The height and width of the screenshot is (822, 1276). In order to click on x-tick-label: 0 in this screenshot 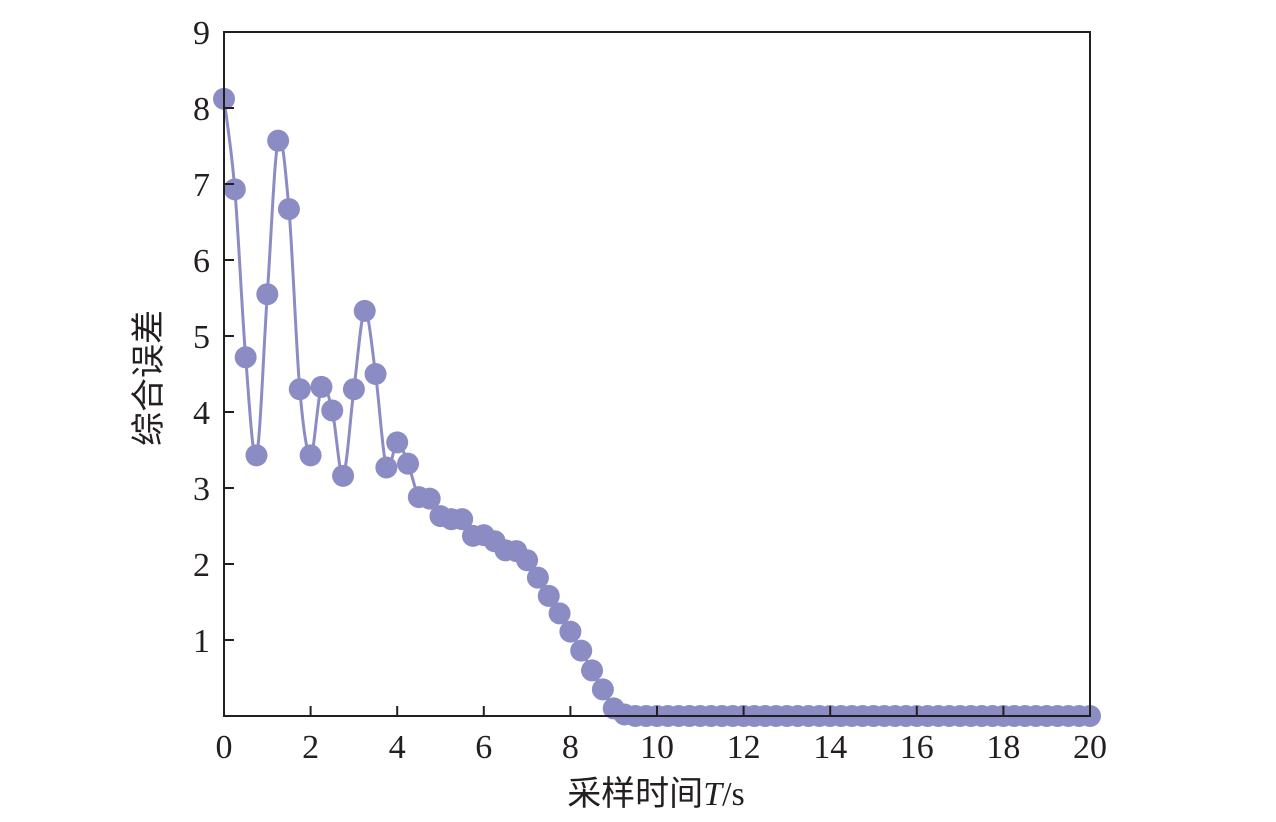, I will do `click(224, 747)`.